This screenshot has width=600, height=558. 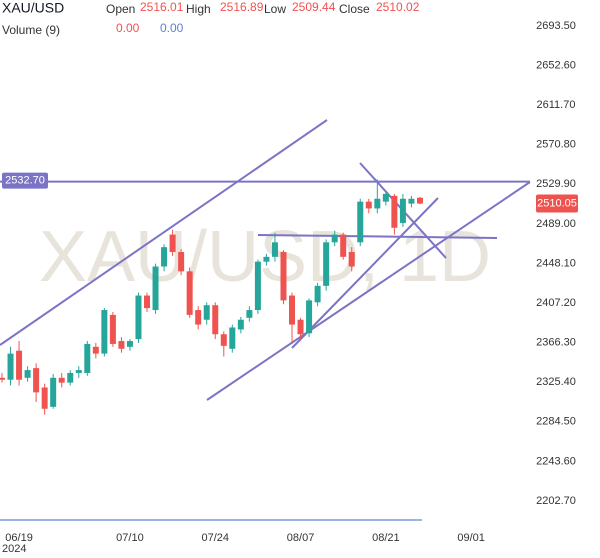 What do you see at coordinates (354, 9) in the screenshot?
I see `legend-label: Close` at bounding box center [354, 9].